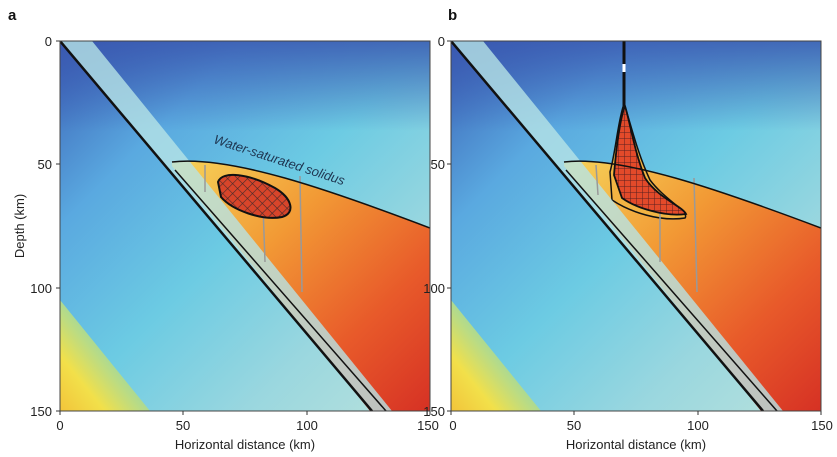  What do you see at coordinates (254, 196) in the screenshot?
I see `melt-zone-a` at bounding box center [254, 196].